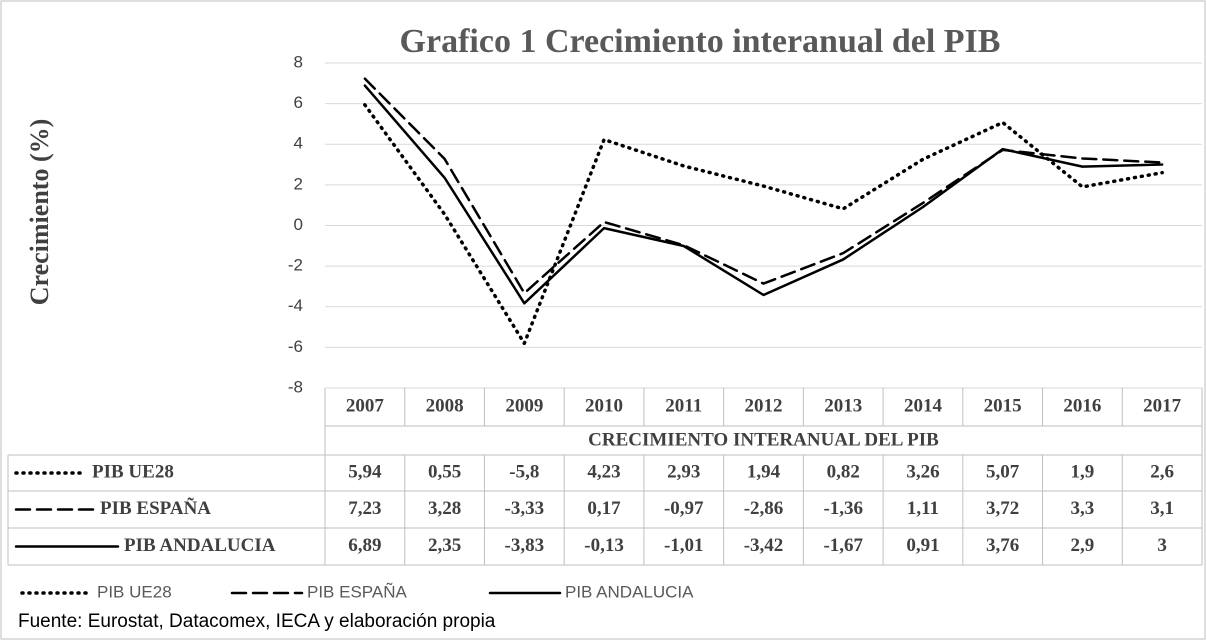 The width and height of the screenshot is (1207, 641). I want to click on table-row-label: PIB ANDALUCIA, so click(200, 545).